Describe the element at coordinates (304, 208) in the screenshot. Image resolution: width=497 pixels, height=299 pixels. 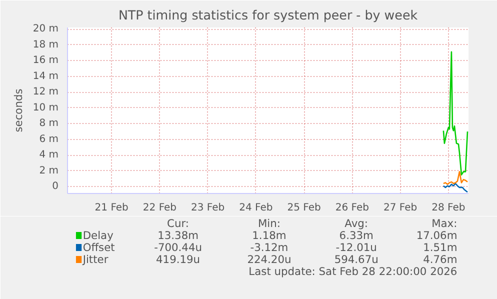
I see `x-tick-label: 25 Feb` at that location.